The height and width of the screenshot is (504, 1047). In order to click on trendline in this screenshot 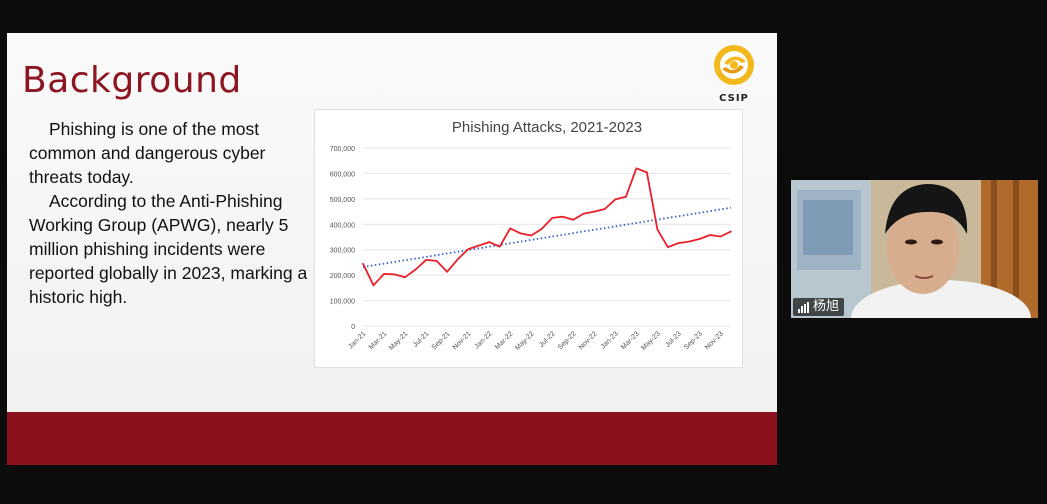, I will do `click(547, 237)`.